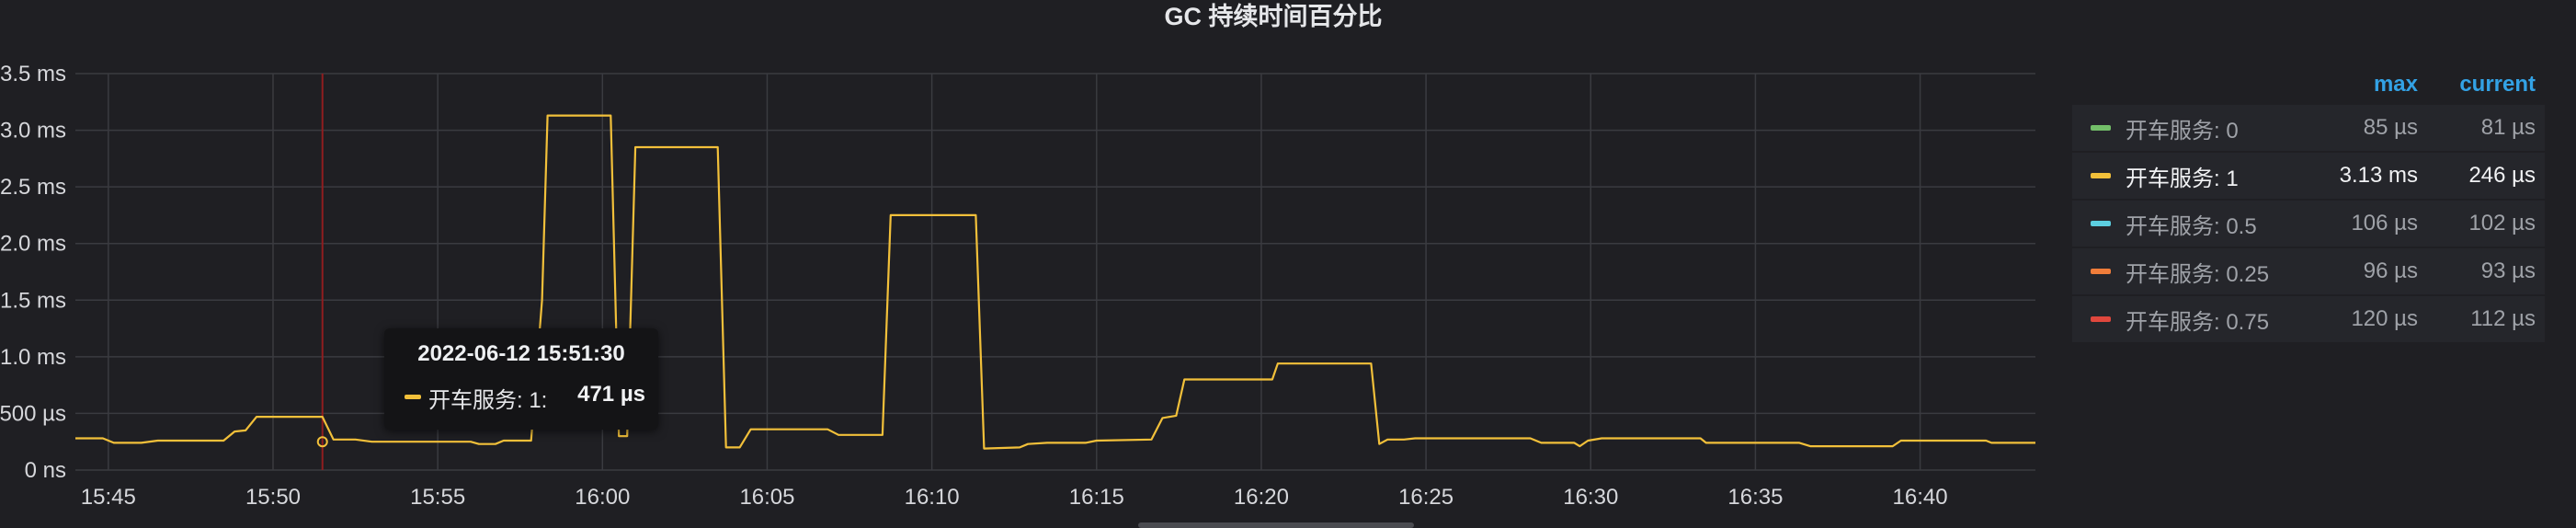 The width and height of the screenshot is (2576, 528). What do you see at coordinates (1755, 497) in the screenshot?
I see `x-tick-label: 16:35` at bounding box center [1755, 497].